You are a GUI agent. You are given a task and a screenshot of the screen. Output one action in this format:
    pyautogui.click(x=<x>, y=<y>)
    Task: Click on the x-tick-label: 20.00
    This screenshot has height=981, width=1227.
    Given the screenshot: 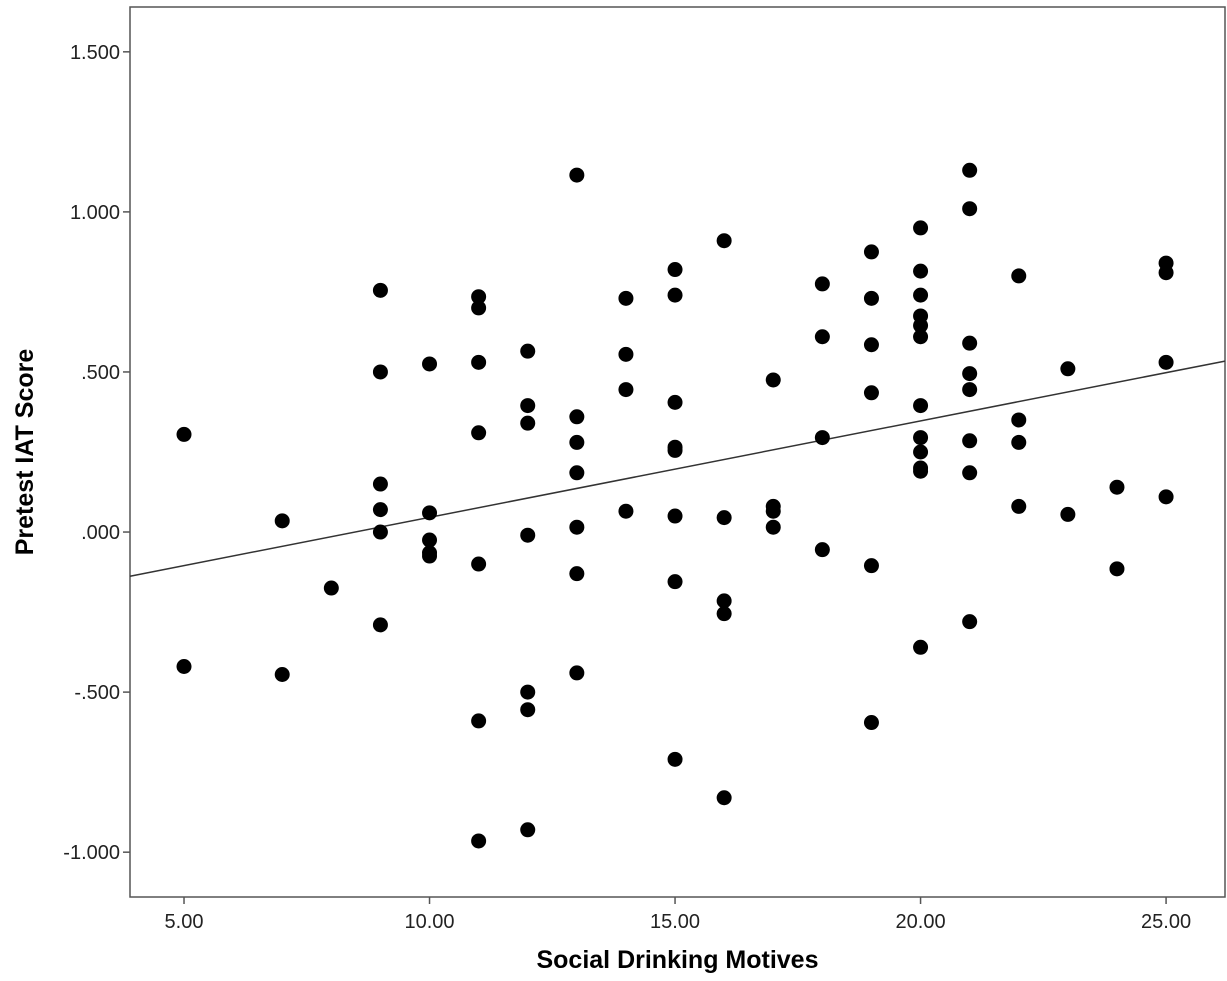 What is the action you would take?
    pyautogui.click(x=921, y=922)
    